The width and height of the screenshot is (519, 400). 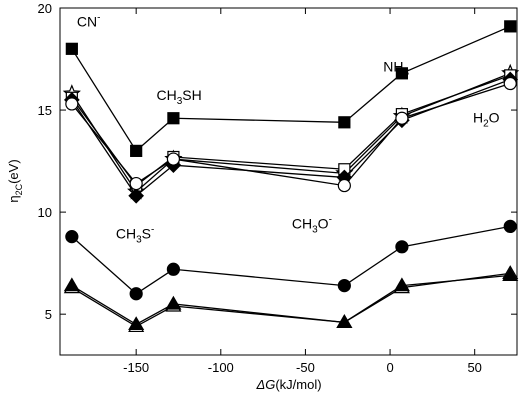 What do you see at coordinates (45, 212) in the screenshot?
I see `y-tick-label: 10` at bounding box center [45, 212].